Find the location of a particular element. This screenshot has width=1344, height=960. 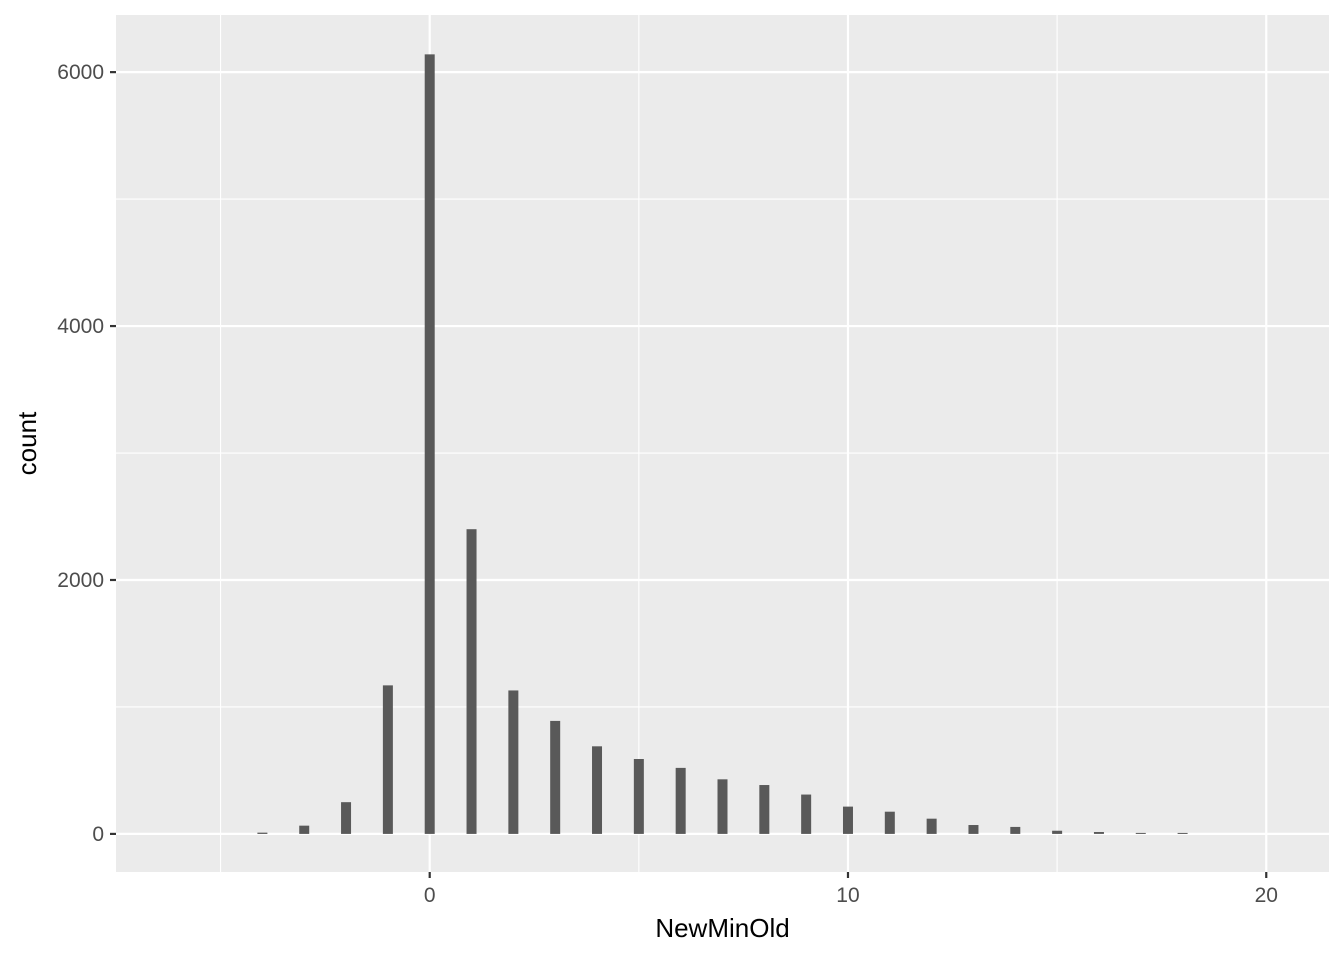

y-axis-title: count is located at coordinates (27, 443).